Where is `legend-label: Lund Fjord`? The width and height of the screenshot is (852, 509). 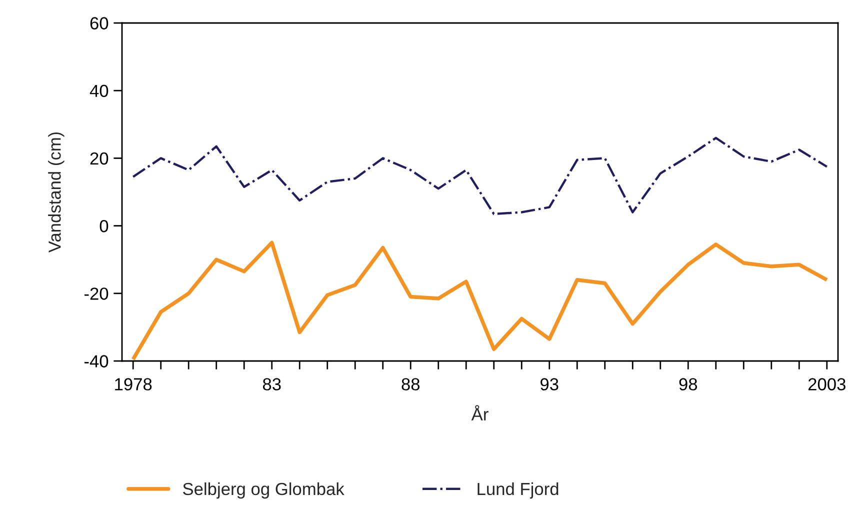 legend-label: Lund Fjord is located at coordinates (518, 490).